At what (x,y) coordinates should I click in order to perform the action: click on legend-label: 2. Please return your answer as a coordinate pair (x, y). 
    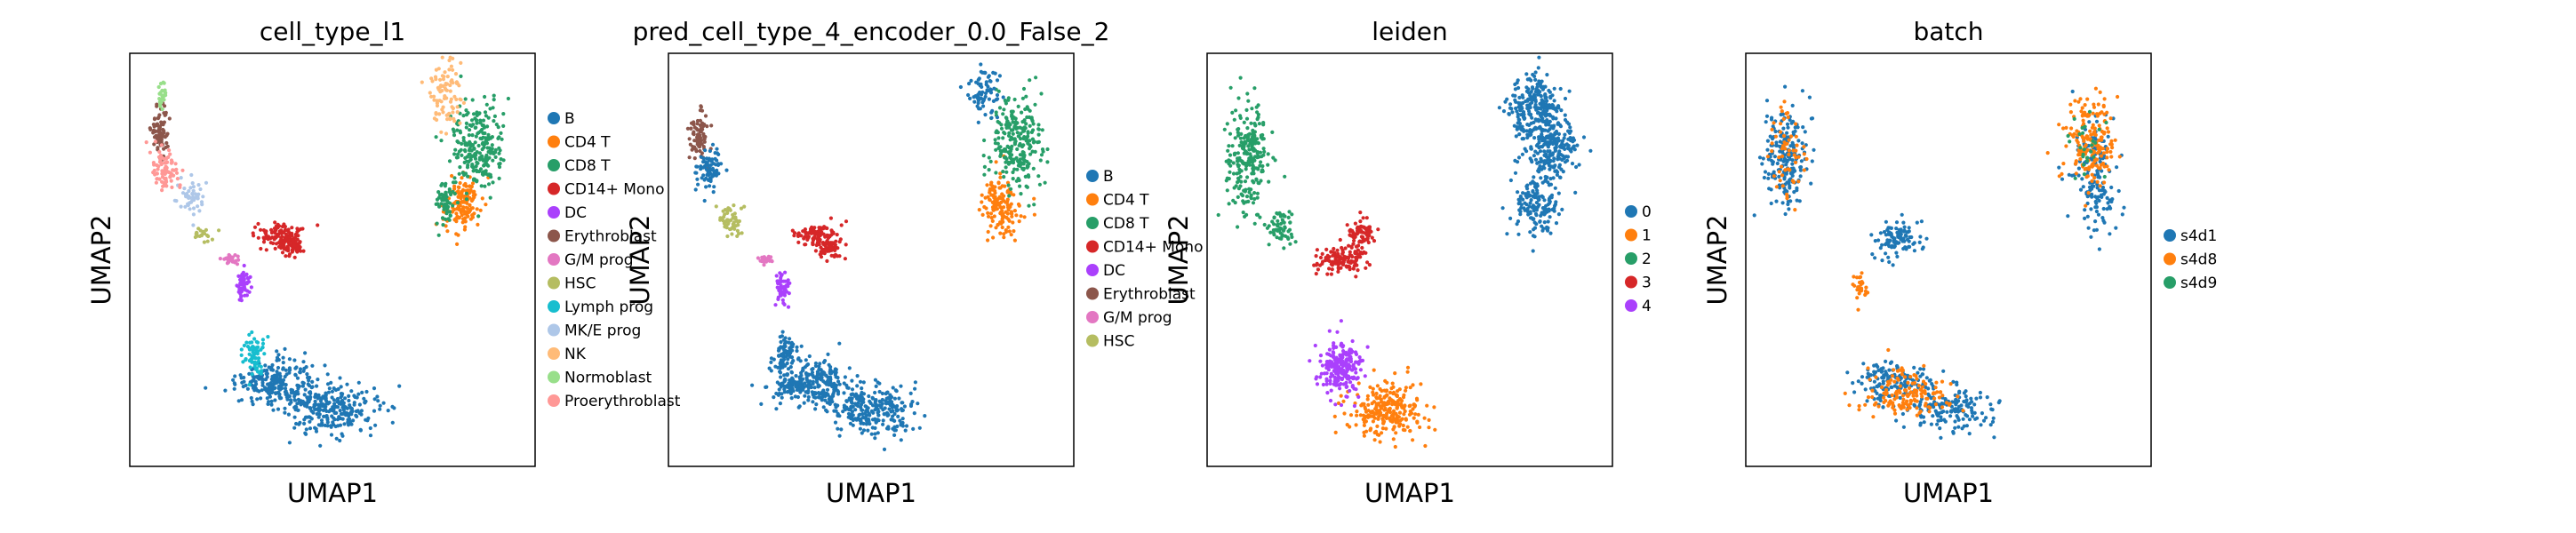
    Looking at the image, I should click on (1647, 259).